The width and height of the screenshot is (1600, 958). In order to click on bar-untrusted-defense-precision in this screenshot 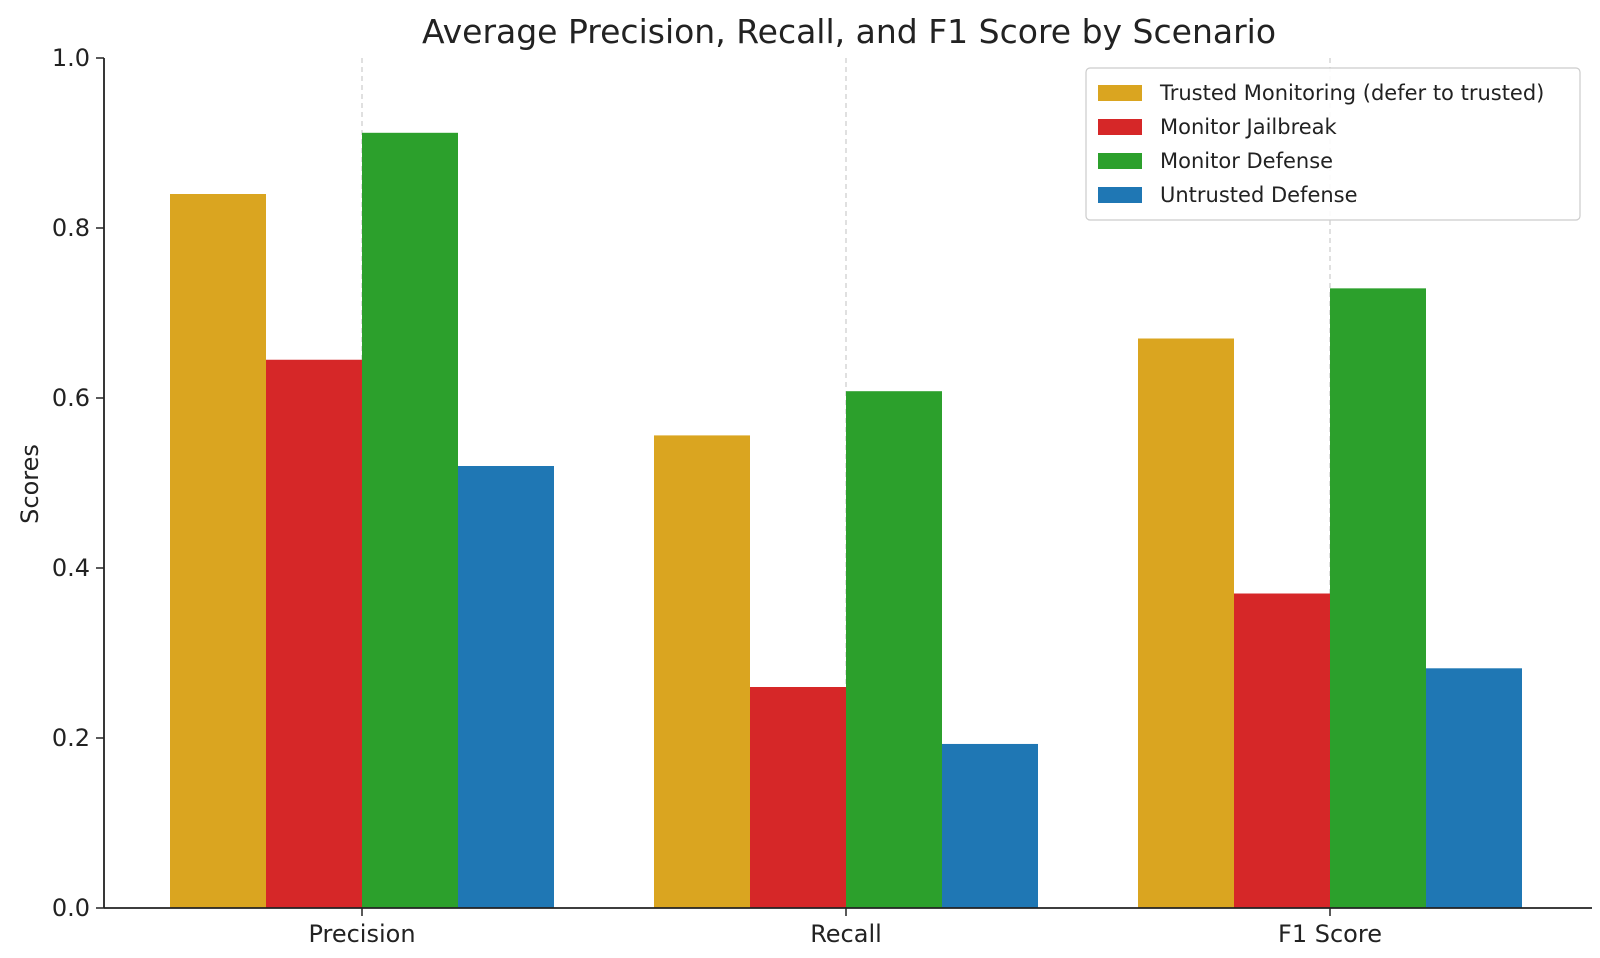, I will do `click(506, 687)`.